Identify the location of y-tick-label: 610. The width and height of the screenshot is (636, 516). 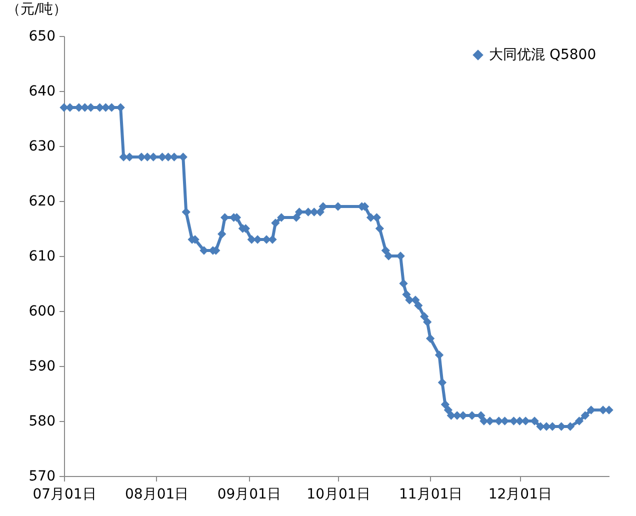
(42, 256).